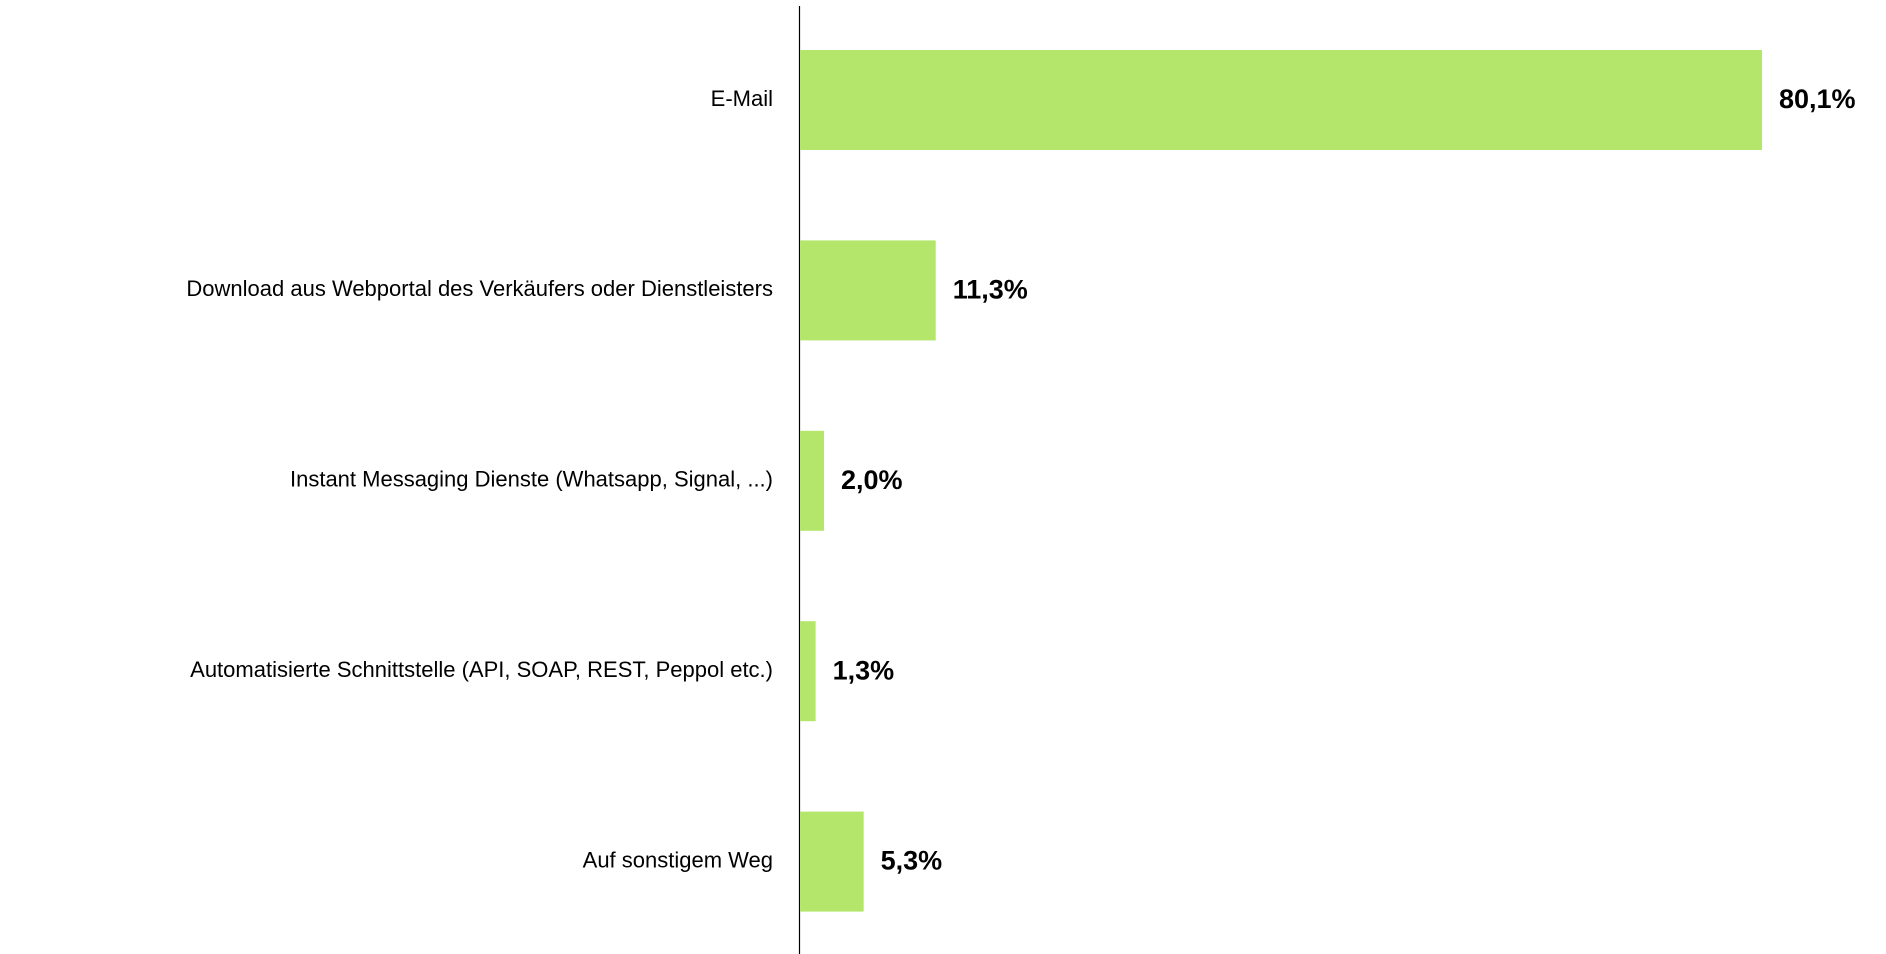 The image size is (1886, 954). Describe the element at coordinates (1817, 99) in the screenshot. I see `value-label: 80,1%` at that location.